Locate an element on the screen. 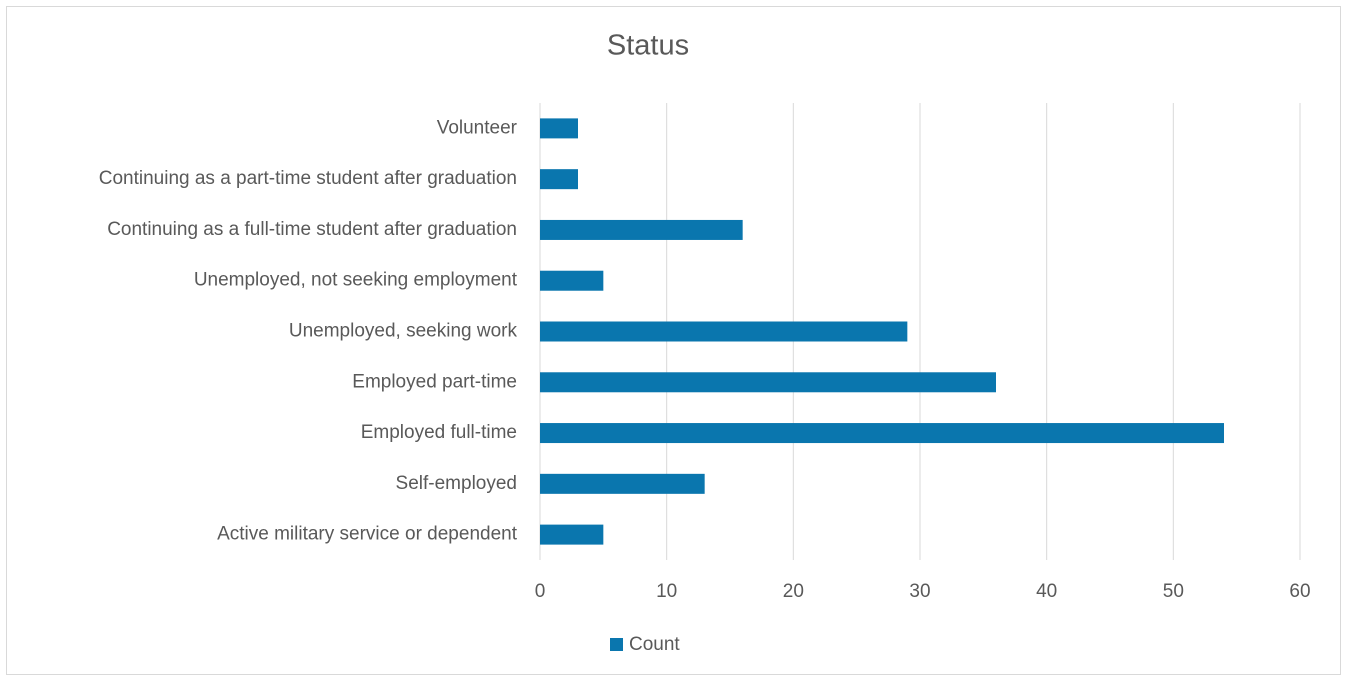  legend-label: Count is located at coordinates (654, 644).